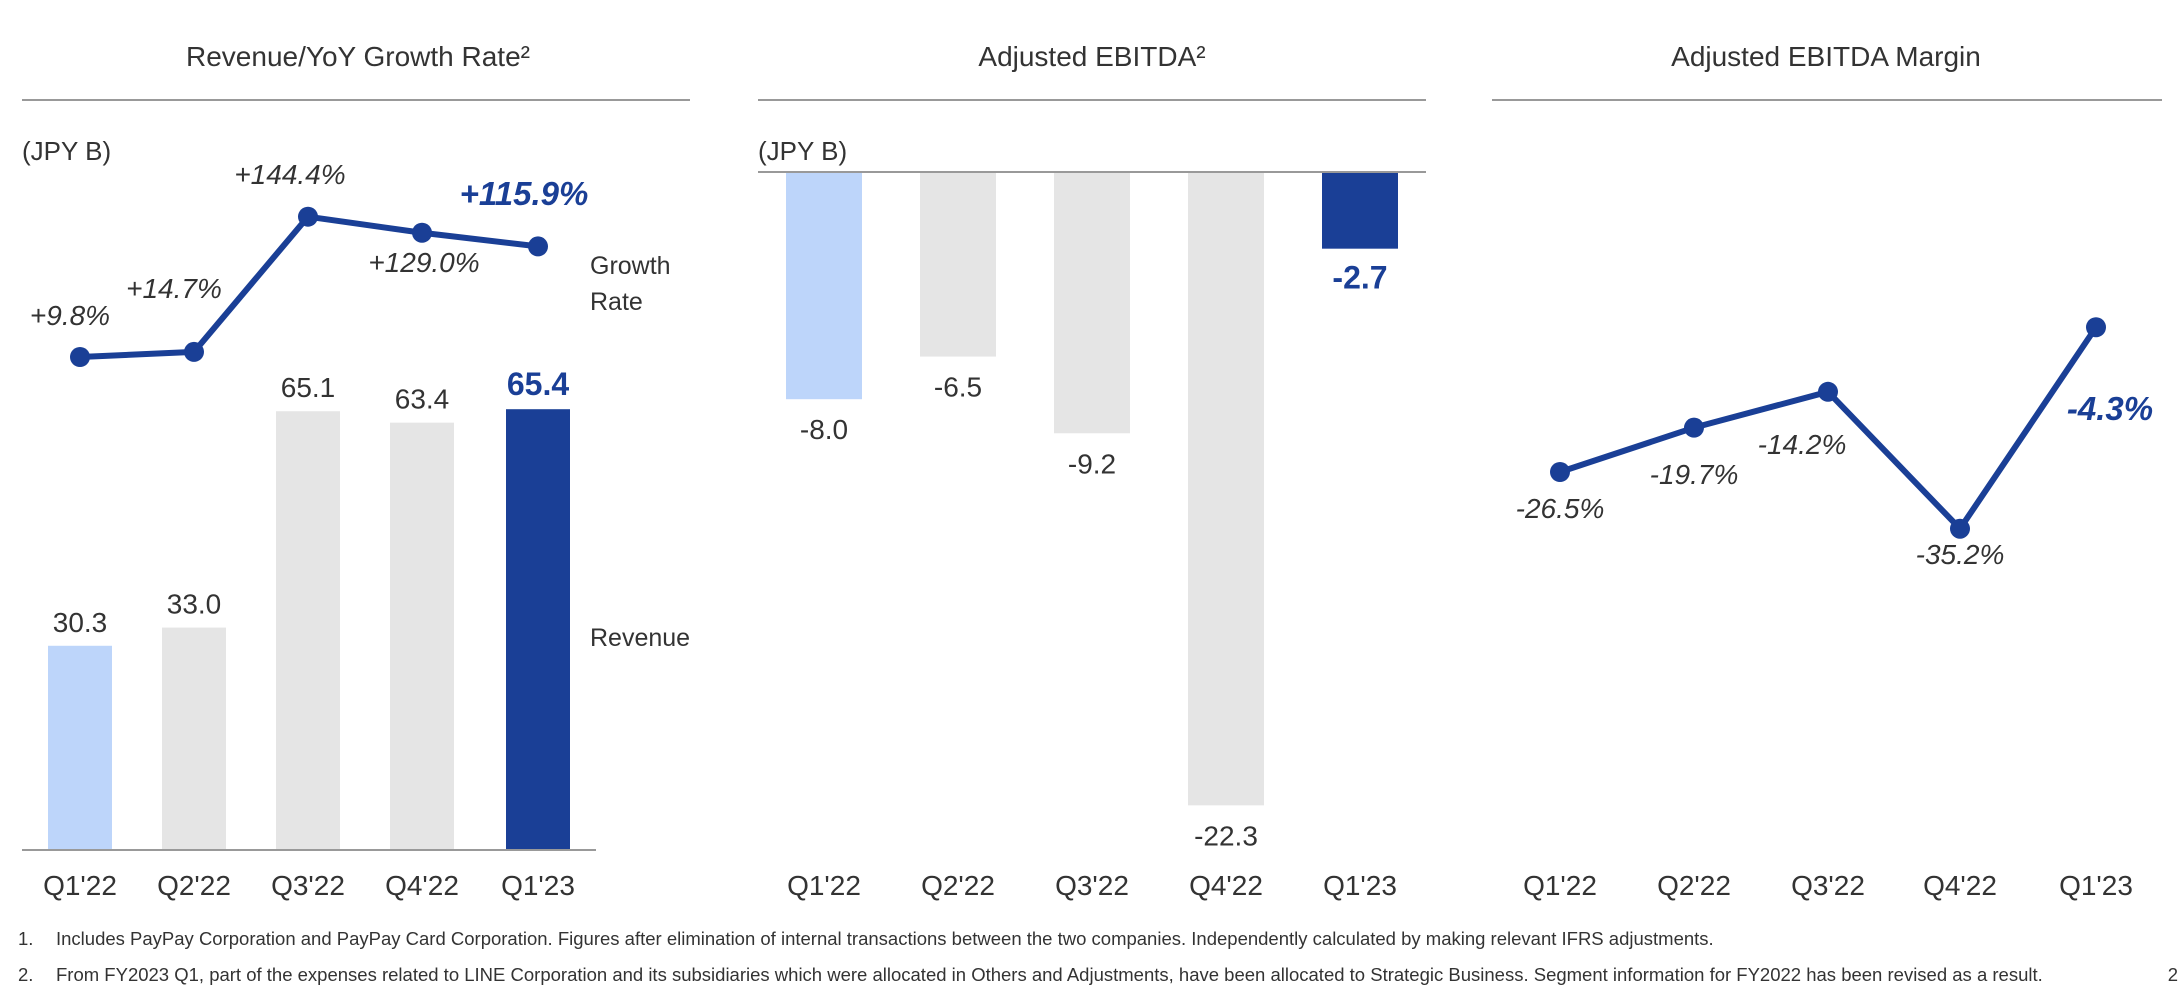 This screenshot has width=2178, height=996. I want to click on bar-value-label: 33.0, so click(194, 604).